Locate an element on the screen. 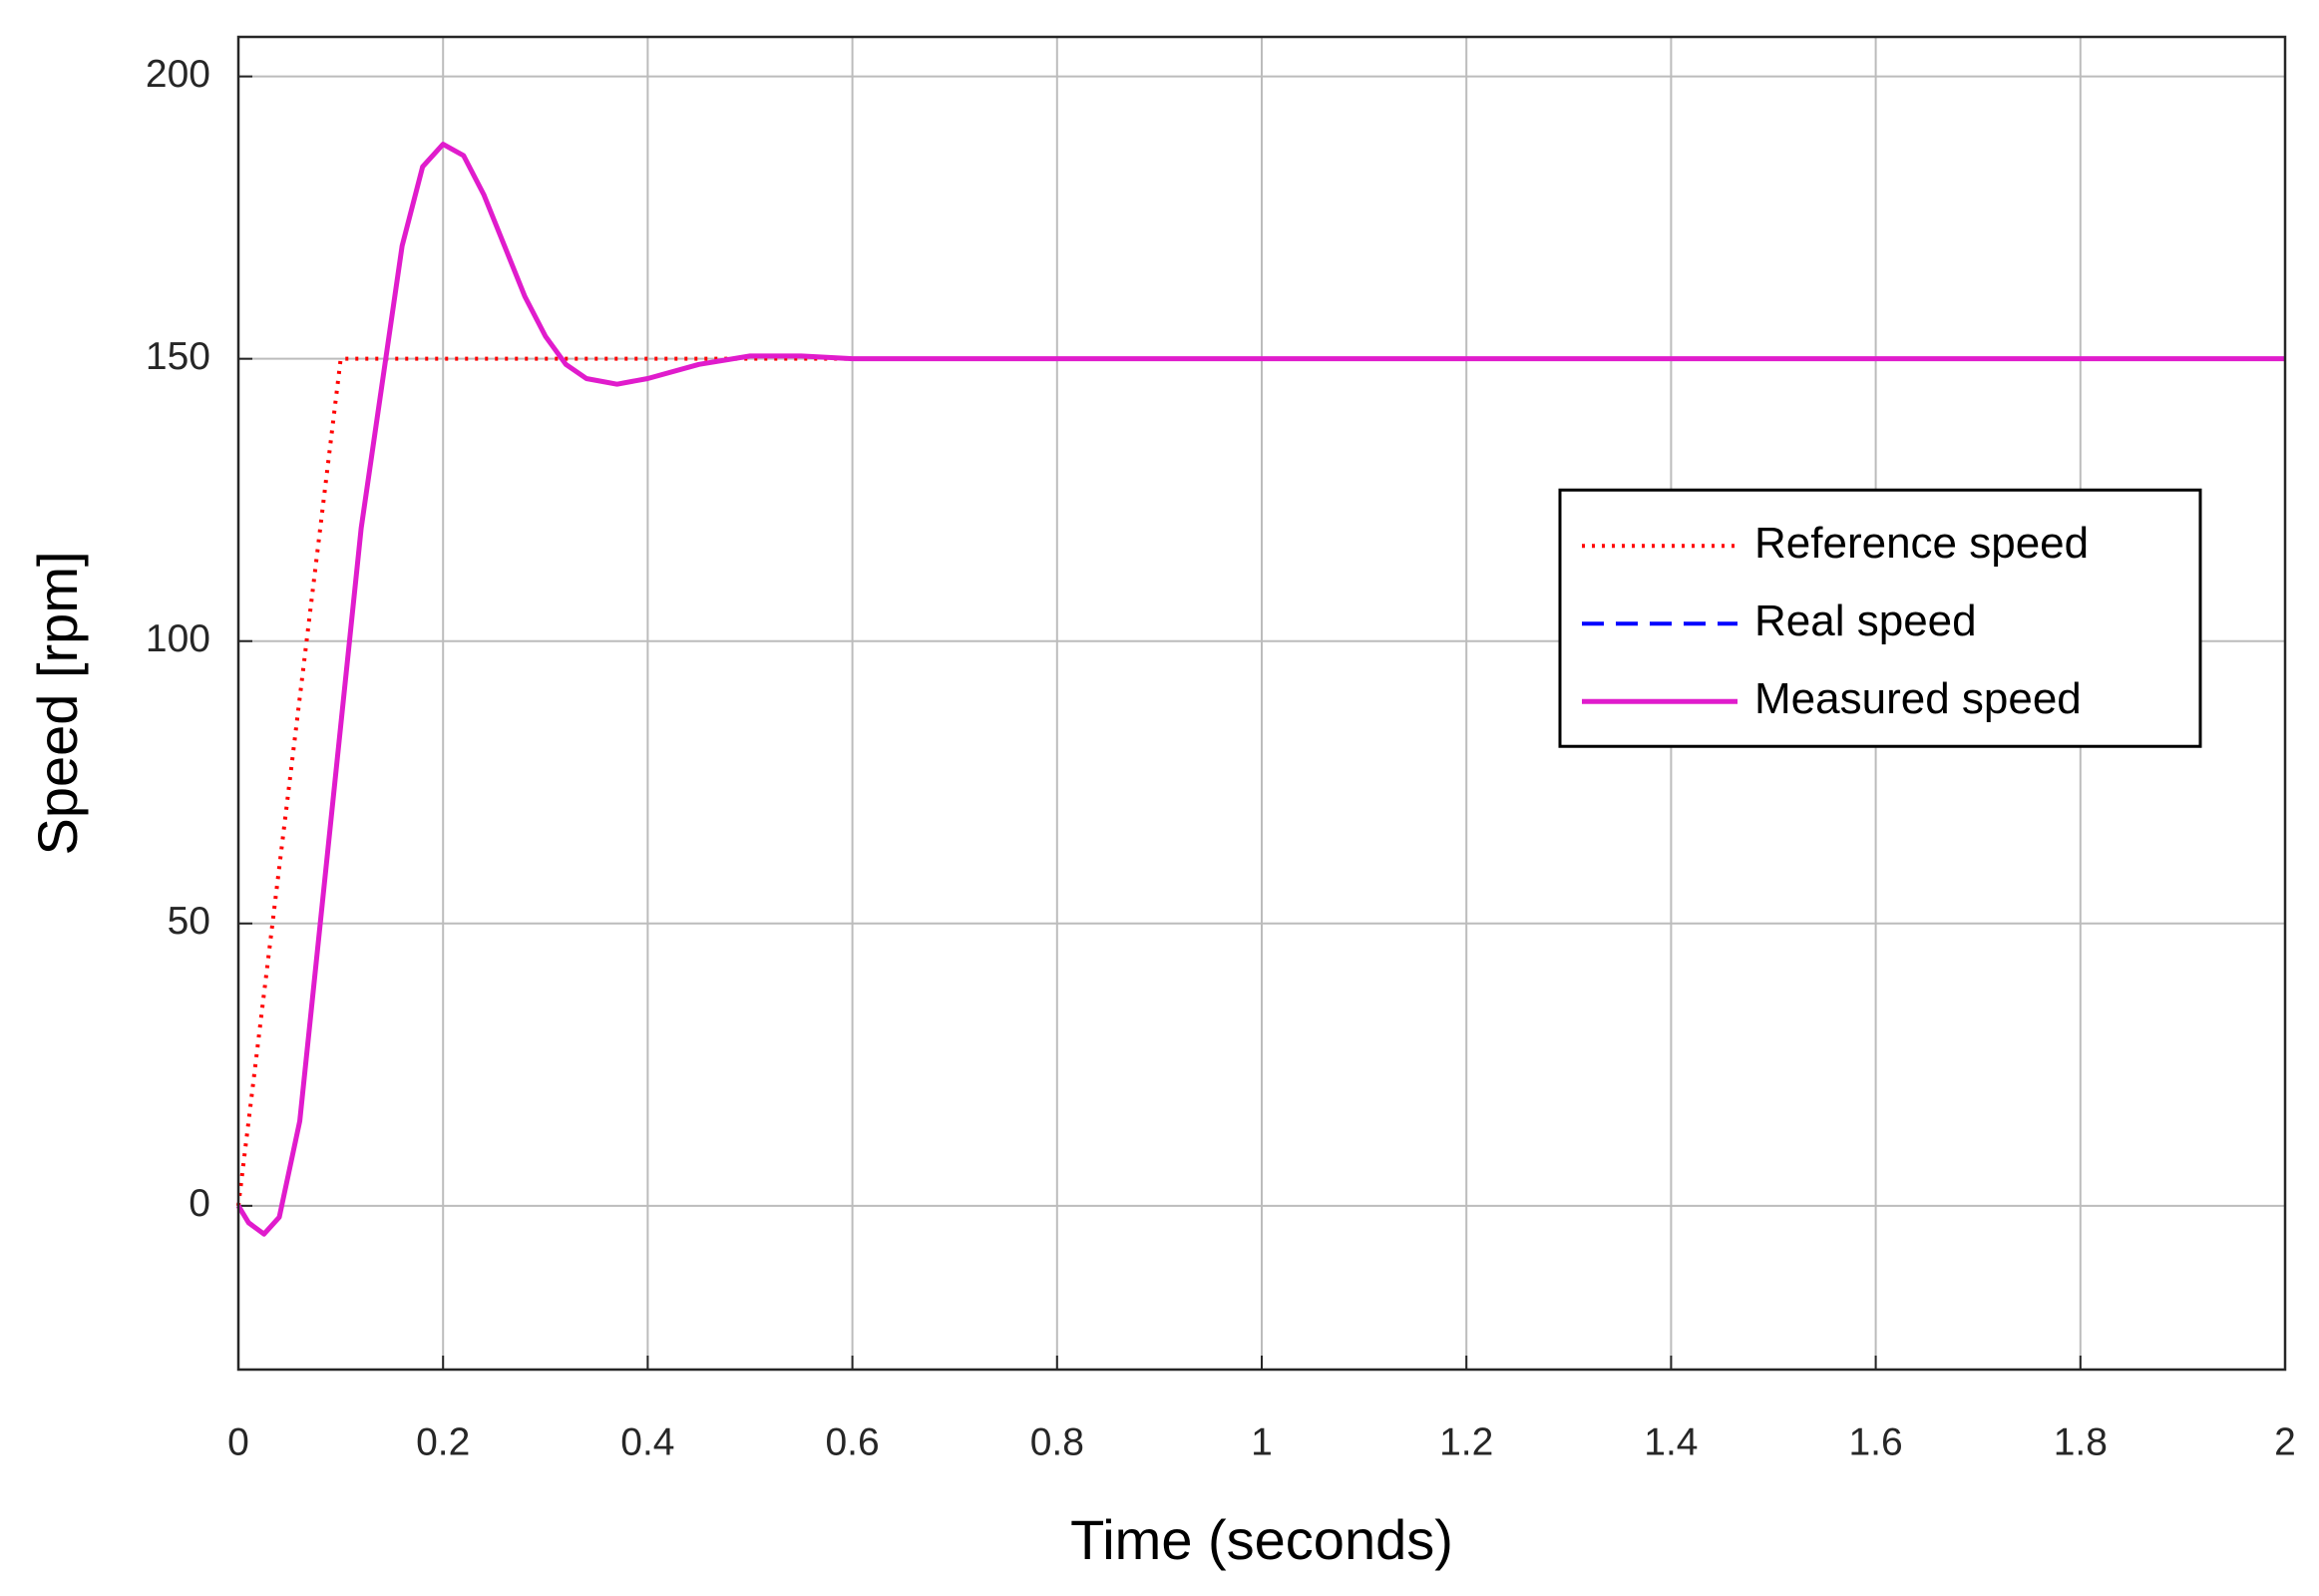 Image resolution: width=2319 pixels, height=1596 pixels. y-tick-label: 100 is located at coordinates (178, 638).